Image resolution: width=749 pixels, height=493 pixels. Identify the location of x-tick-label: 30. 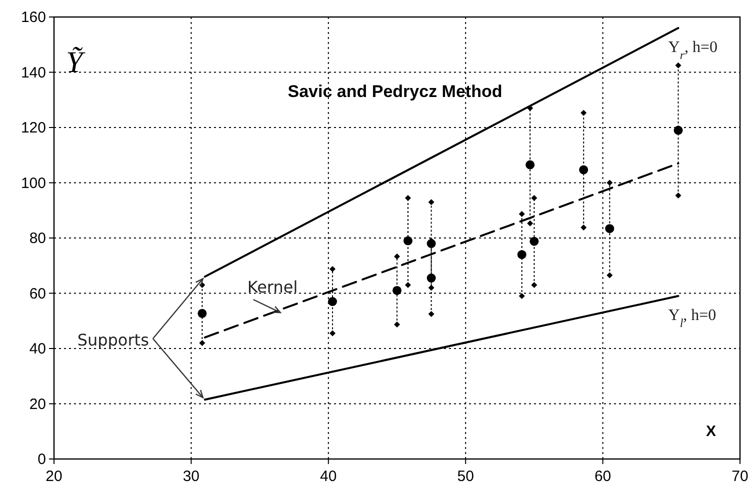
(191, 476).